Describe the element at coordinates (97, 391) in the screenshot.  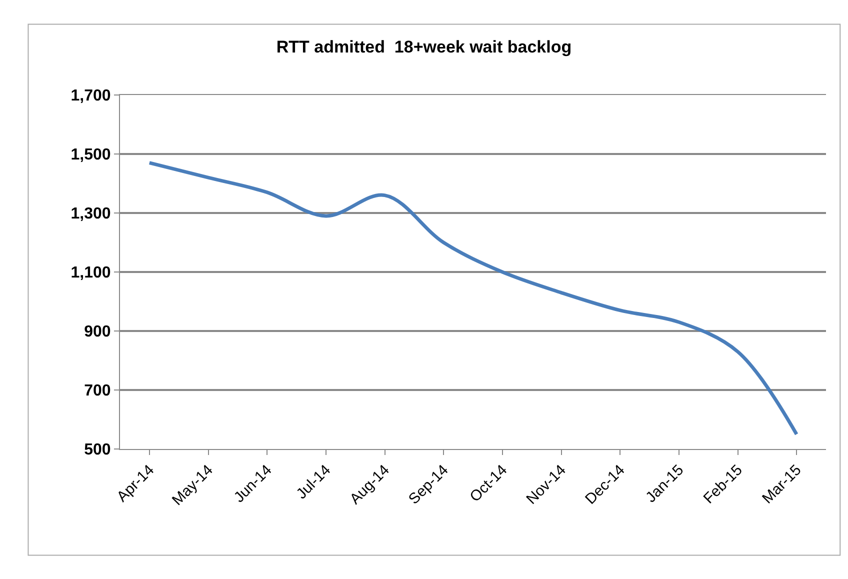
I see `y-tick-label: 700` at that location.